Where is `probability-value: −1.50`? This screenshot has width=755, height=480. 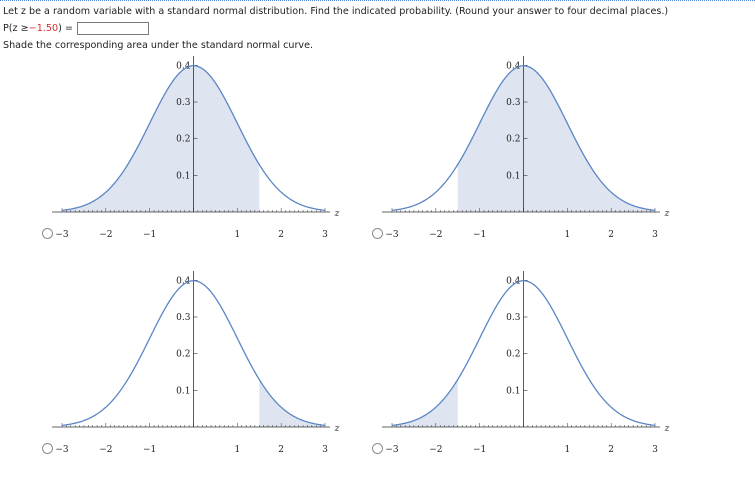 probability-value: −1.50 is located at coordinates (43, 28).